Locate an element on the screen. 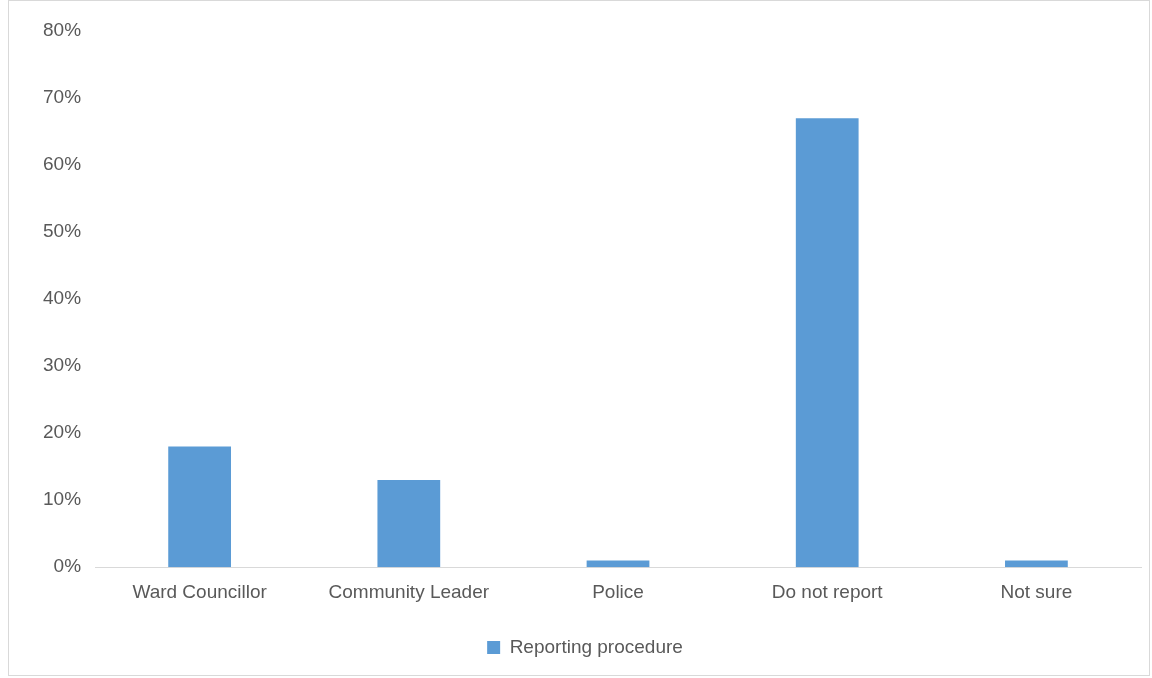 The image size is (1152, 678). x-tick-label: Ward Councillor is located at coordinates (200, 591).